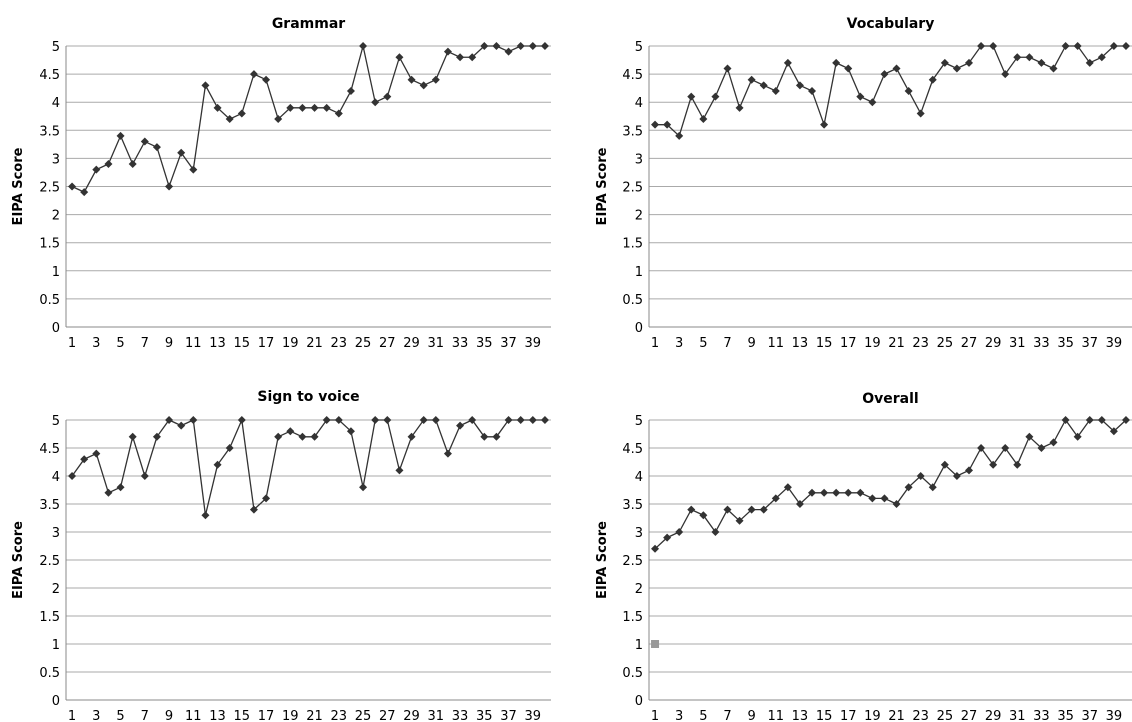 The height and width of the screenshot is (722, 1132). What do you see at coordinates (639, 272) in the screenshot?
I see `y-tick-label: 1` at bounding box center [639, 272].